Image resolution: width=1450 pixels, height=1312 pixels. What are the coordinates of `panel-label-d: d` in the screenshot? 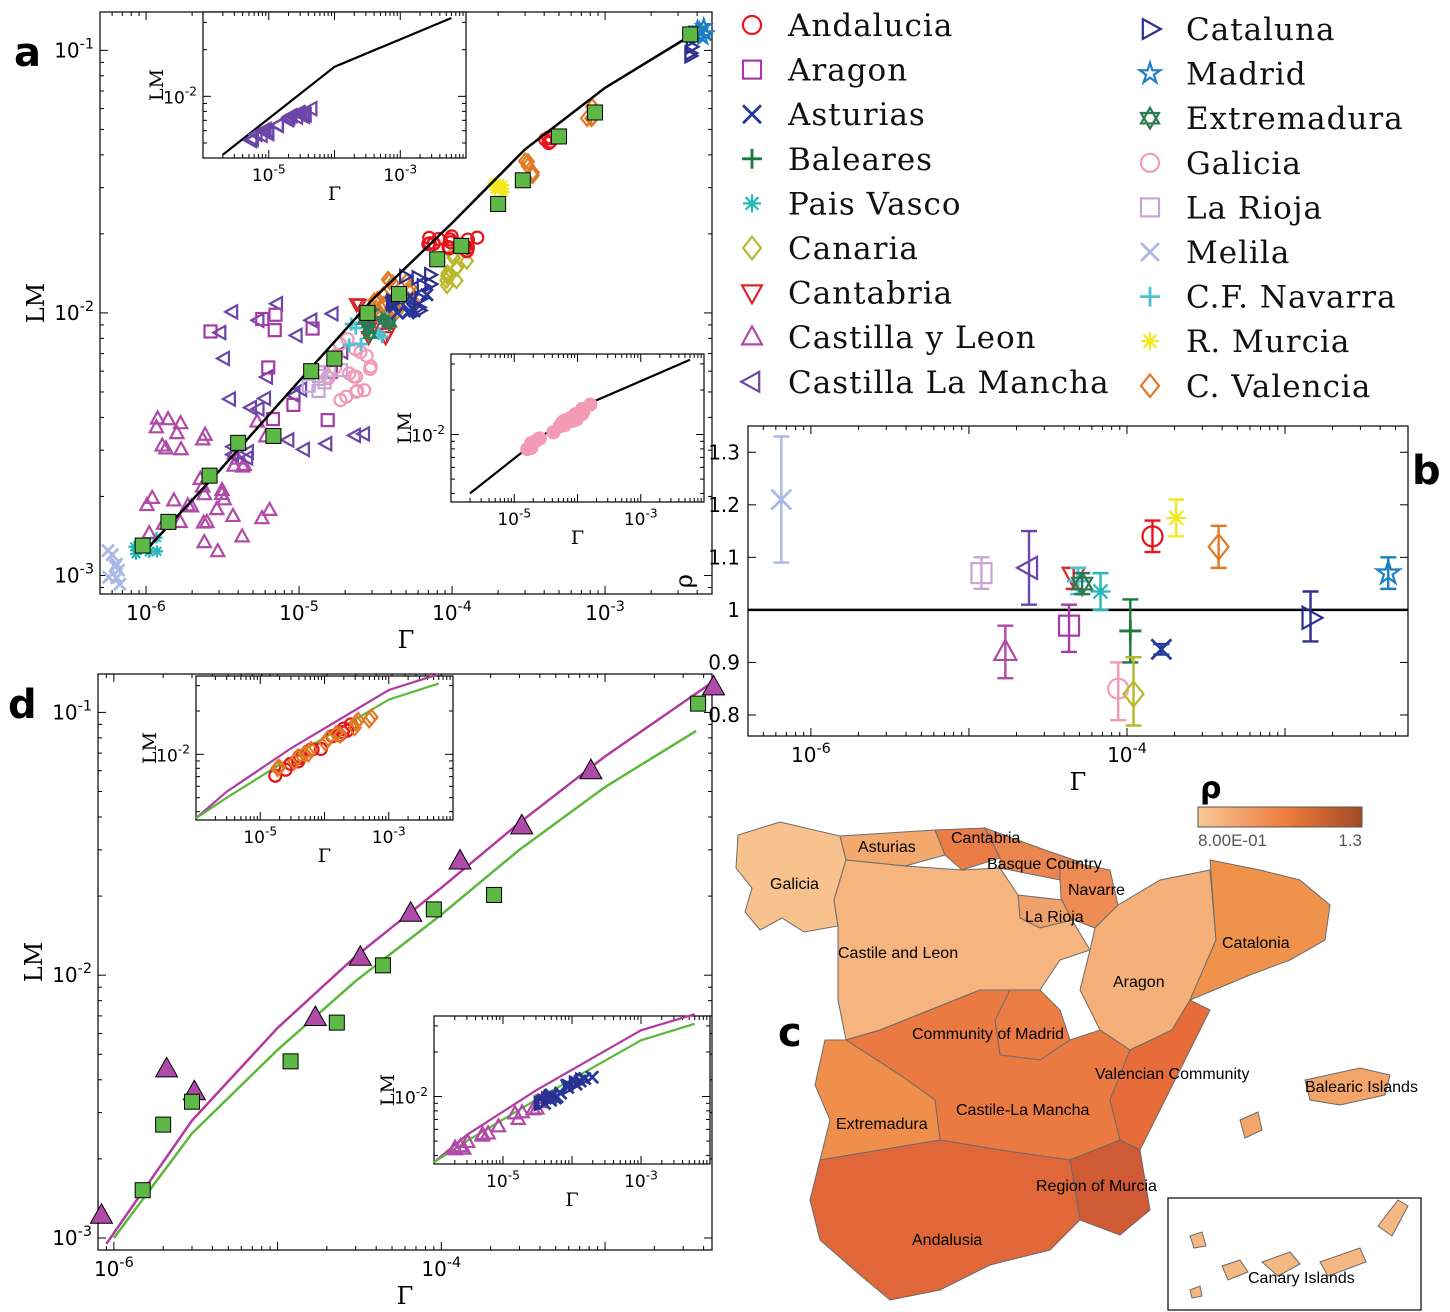 It's located at (22, 705).